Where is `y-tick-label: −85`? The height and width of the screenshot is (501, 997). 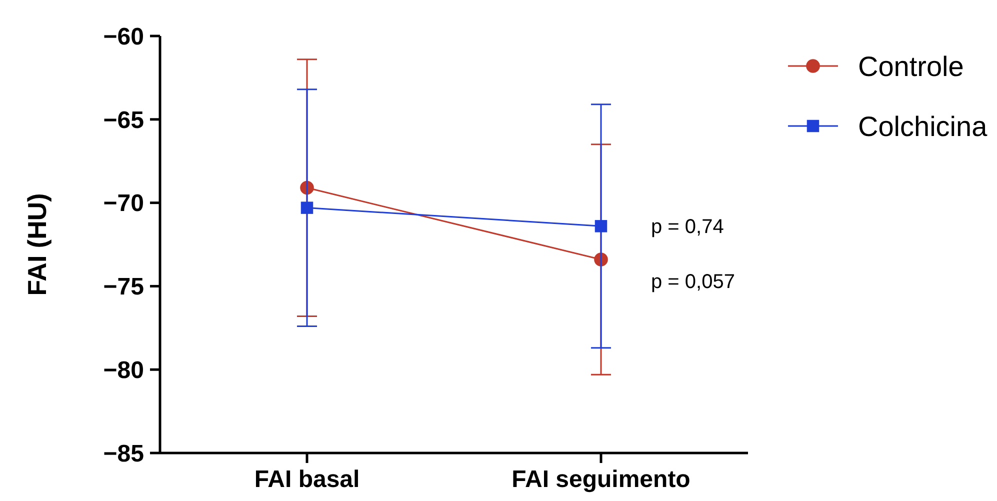 y-tick-label: −85 is located at coordinates (123, 454).